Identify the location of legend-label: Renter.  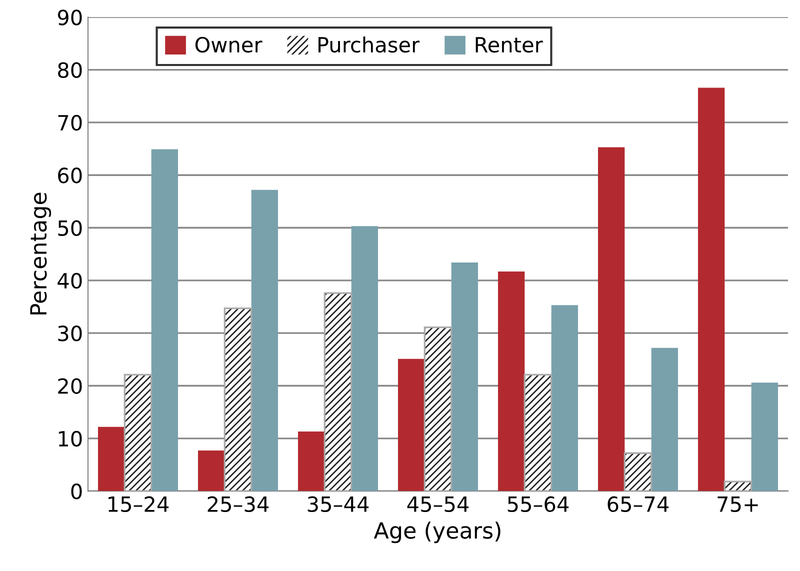
(509, 45).